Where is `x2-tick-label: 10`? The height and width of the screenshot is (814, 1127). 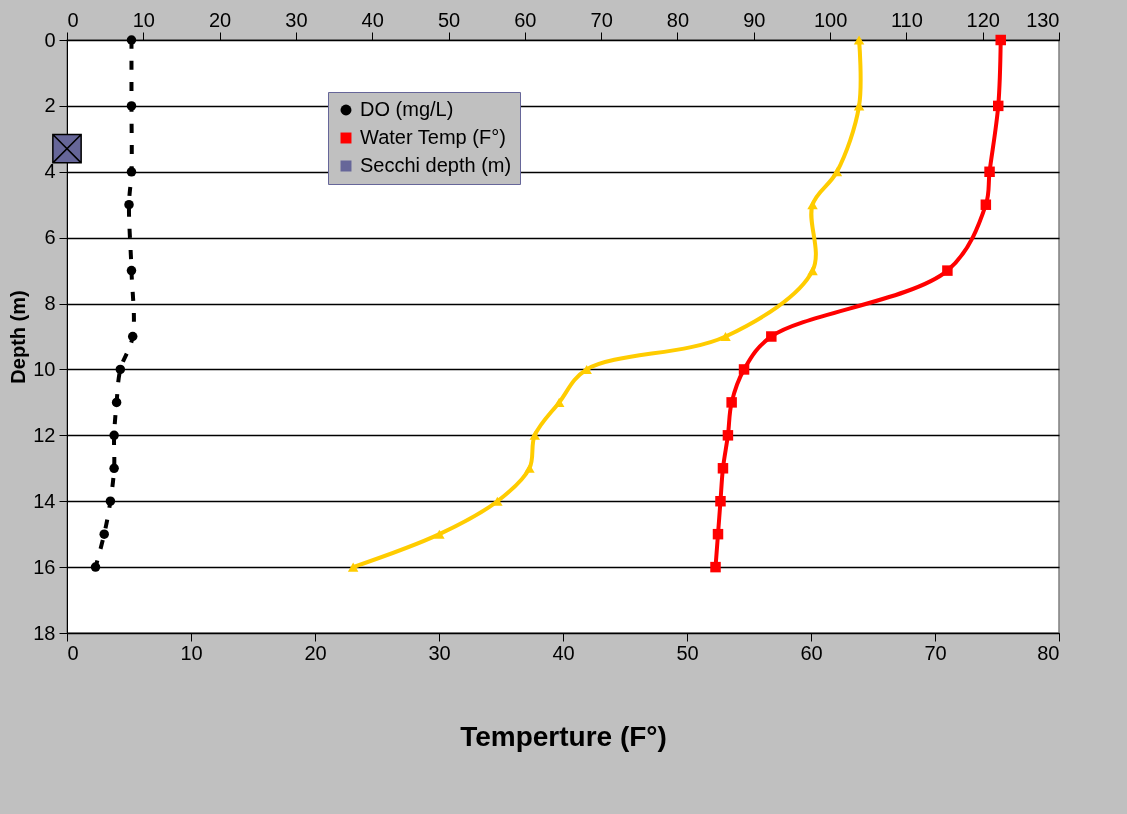
x2-tick-label: 10 is located at coordinates (143, 19).